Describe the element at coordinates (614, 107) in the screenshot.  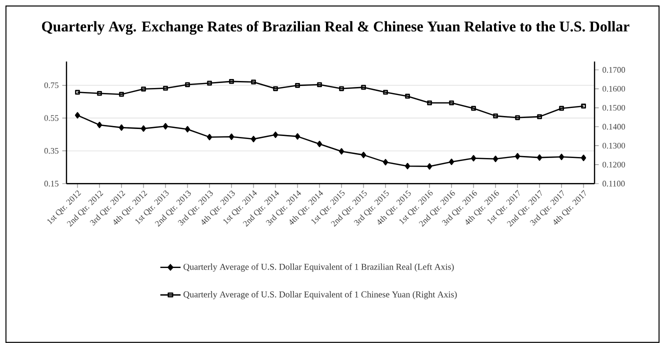
I see `y2-tick-label: 0.1500` at that location.